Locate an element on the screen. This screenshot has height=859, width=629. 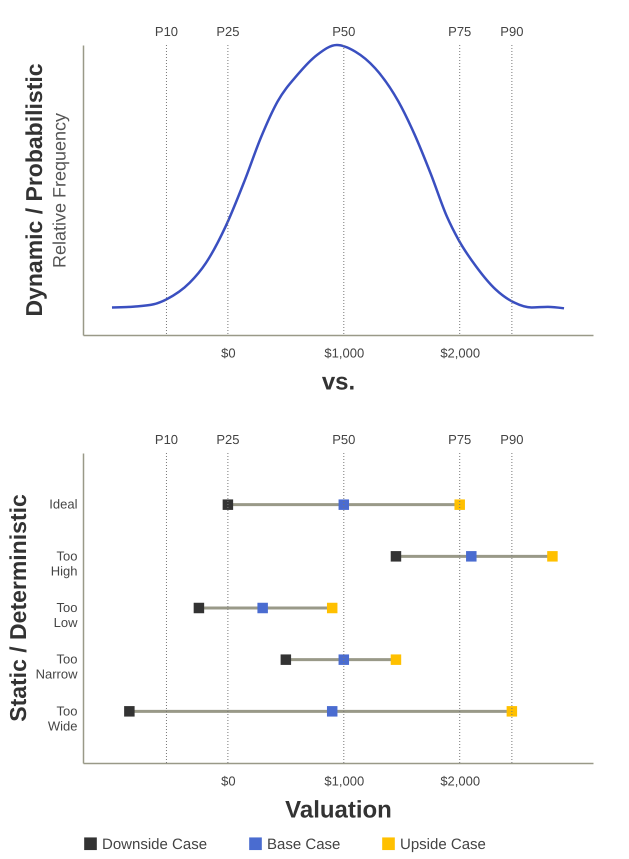
x-axis-title: Valuation is located at coordinates (338, 810).